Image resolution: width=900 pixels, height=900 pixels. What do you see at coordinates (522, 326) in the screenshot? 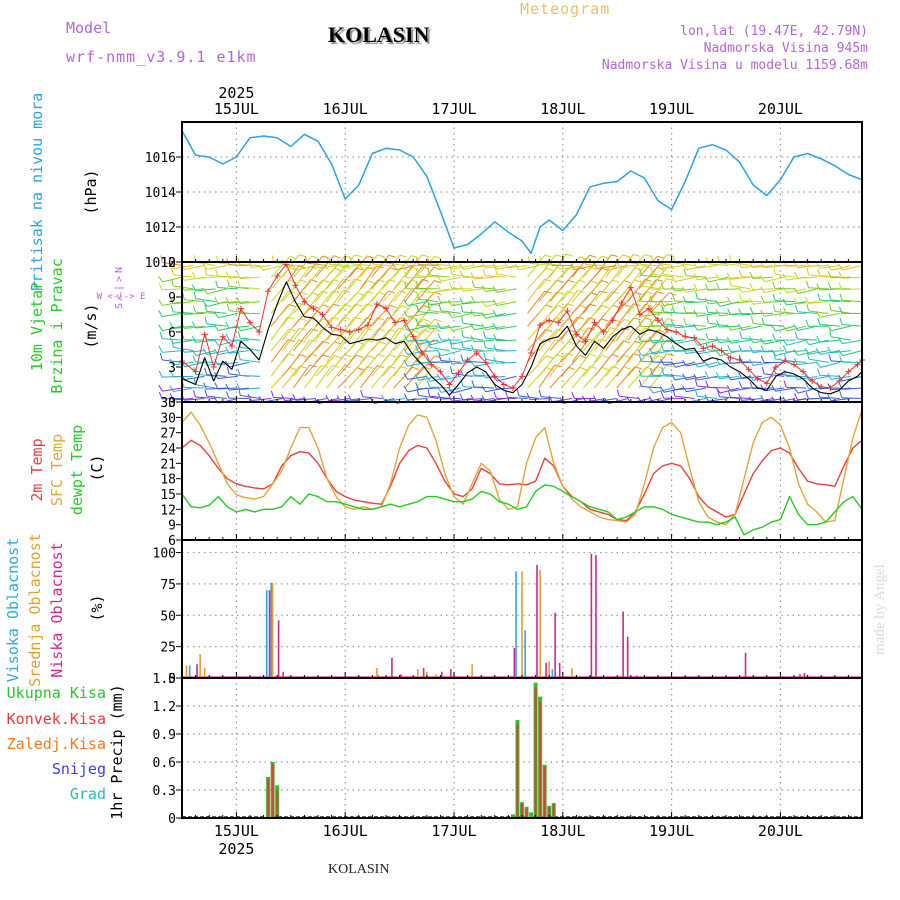
I see `wind-gust-line` at bounding box center [522, 326].